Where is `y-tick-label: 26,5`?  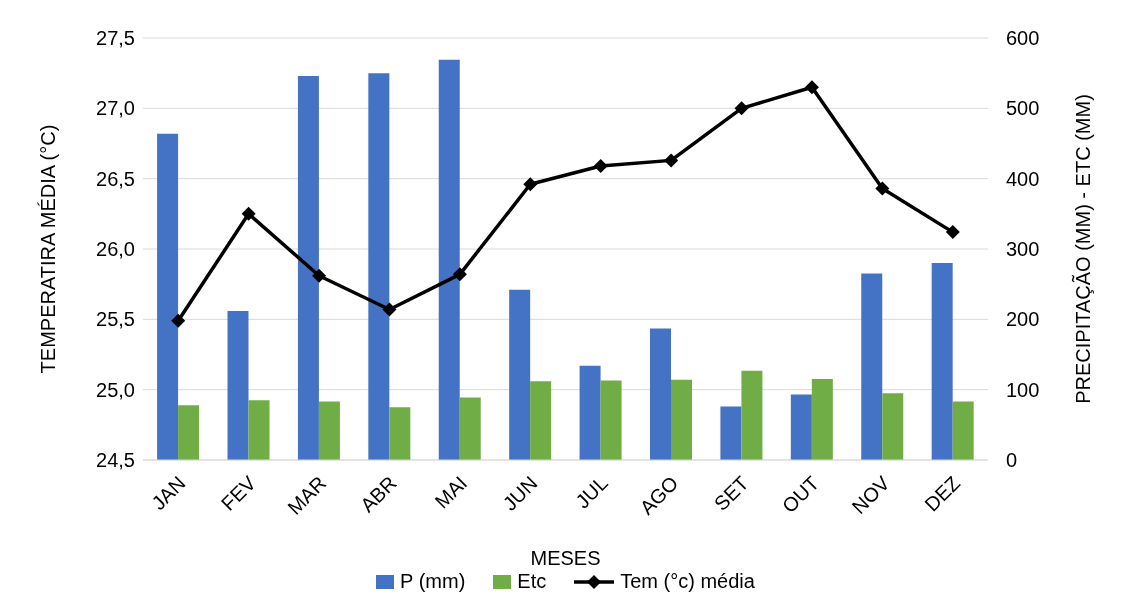
y-tick-label: 26,5 is located at coordinates (115, 178).